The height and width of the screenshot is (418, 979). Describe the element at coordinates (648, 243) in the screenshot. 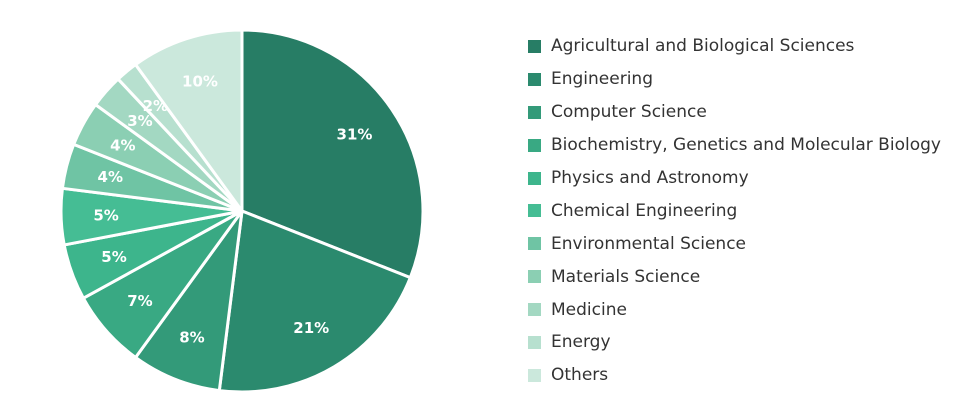

I see `legend-label: Environmental Science` at that location.